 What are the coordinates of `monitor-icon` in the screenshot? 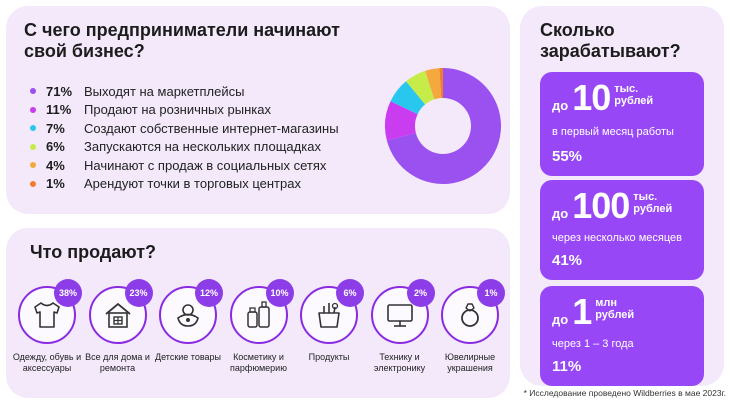 It's located at (399, 315).